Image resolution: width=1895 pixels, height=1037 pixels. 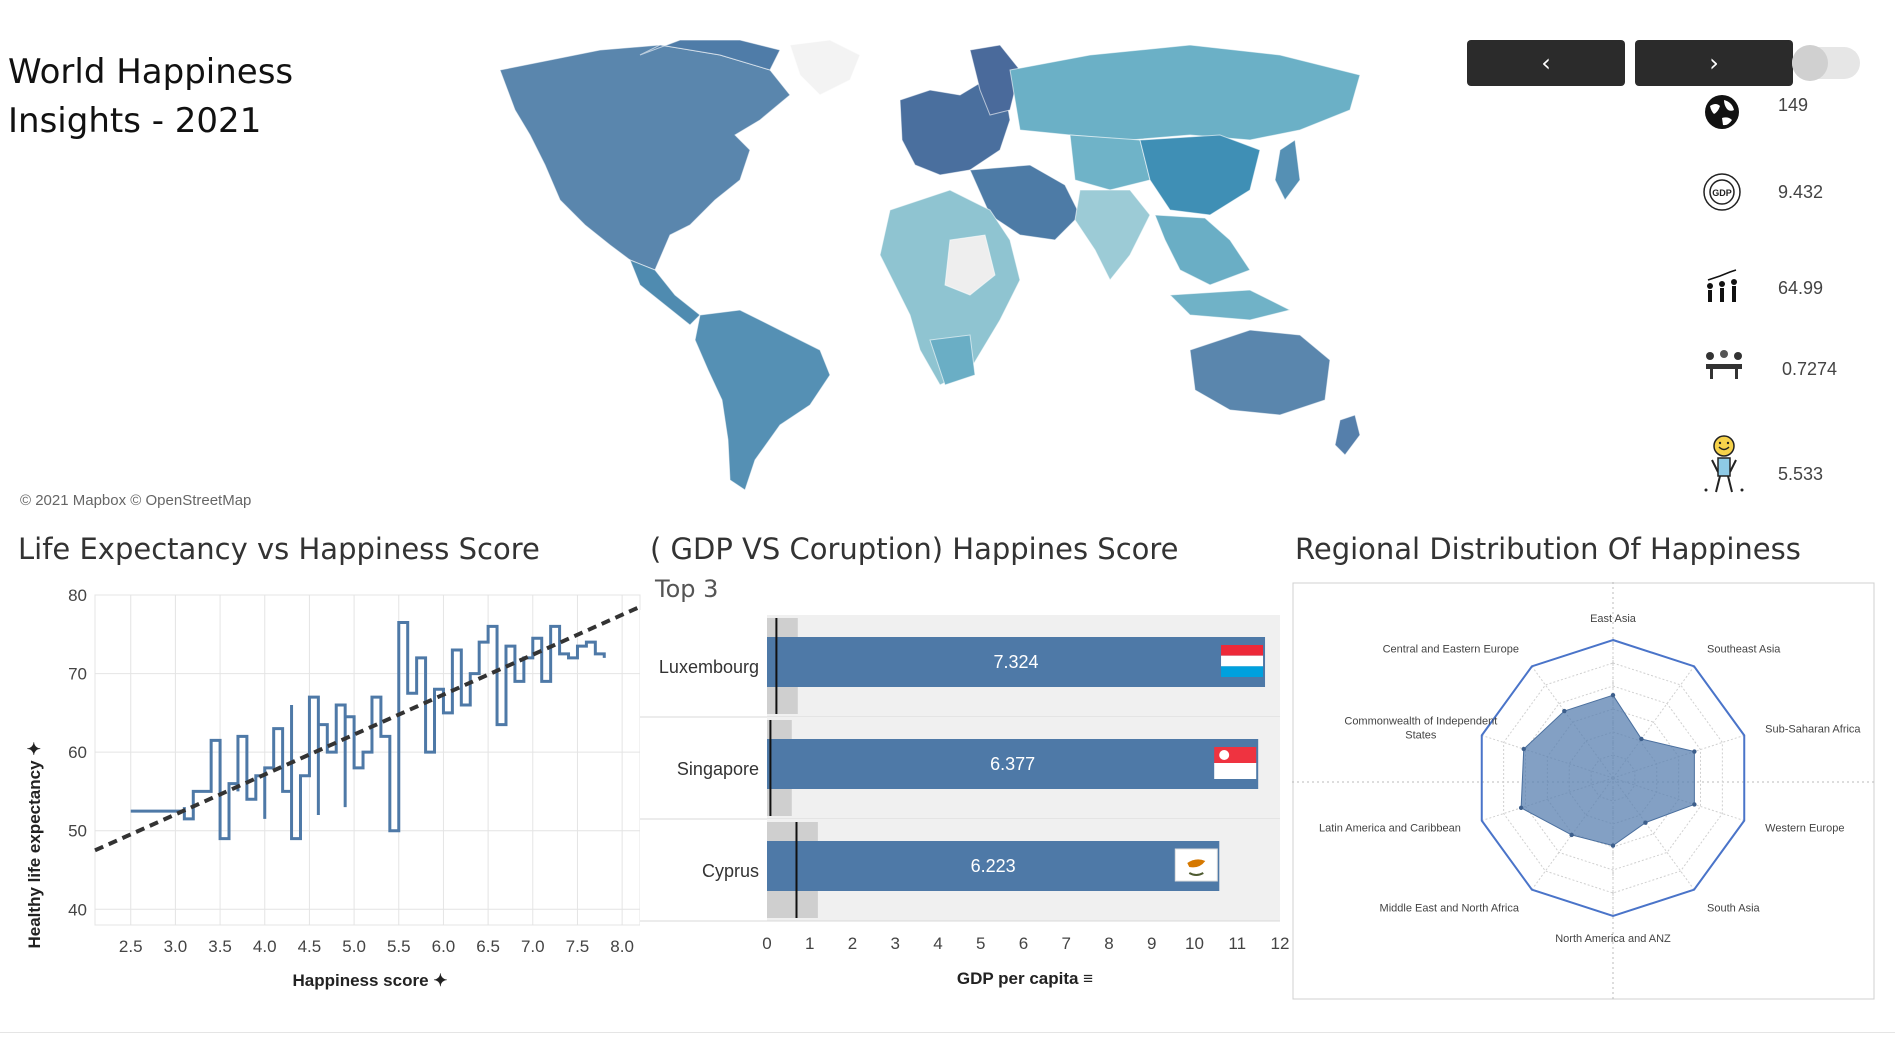 I want to click on gdp-rows: Luxembourg 7.324 Singapore 6.377 Cyprus 6.223, so click(x=960, y=768).